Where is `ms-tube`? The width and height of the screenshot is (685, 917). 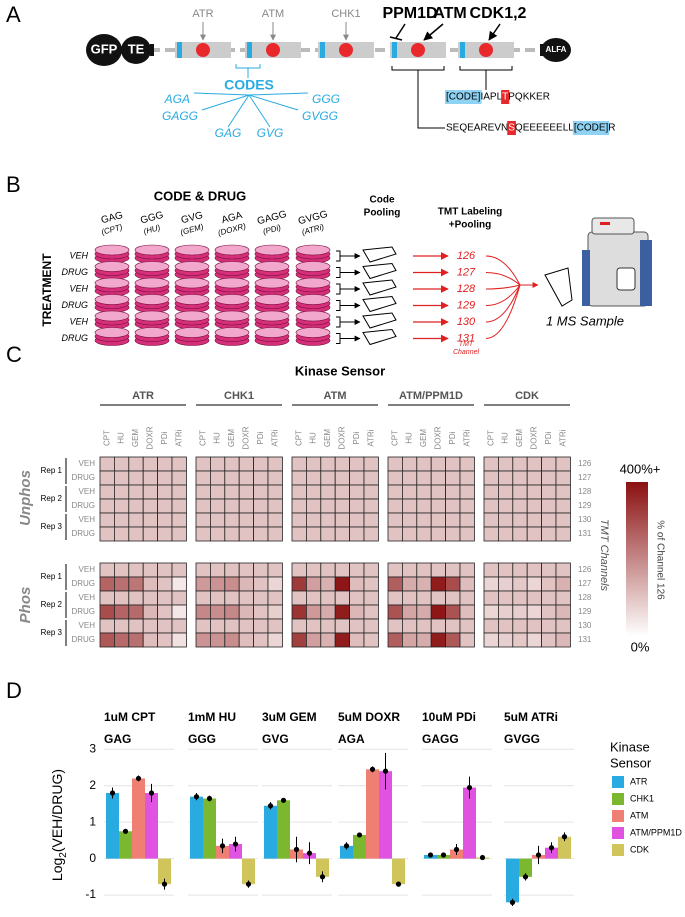
ms-tube is located at coordinates (558, 287).